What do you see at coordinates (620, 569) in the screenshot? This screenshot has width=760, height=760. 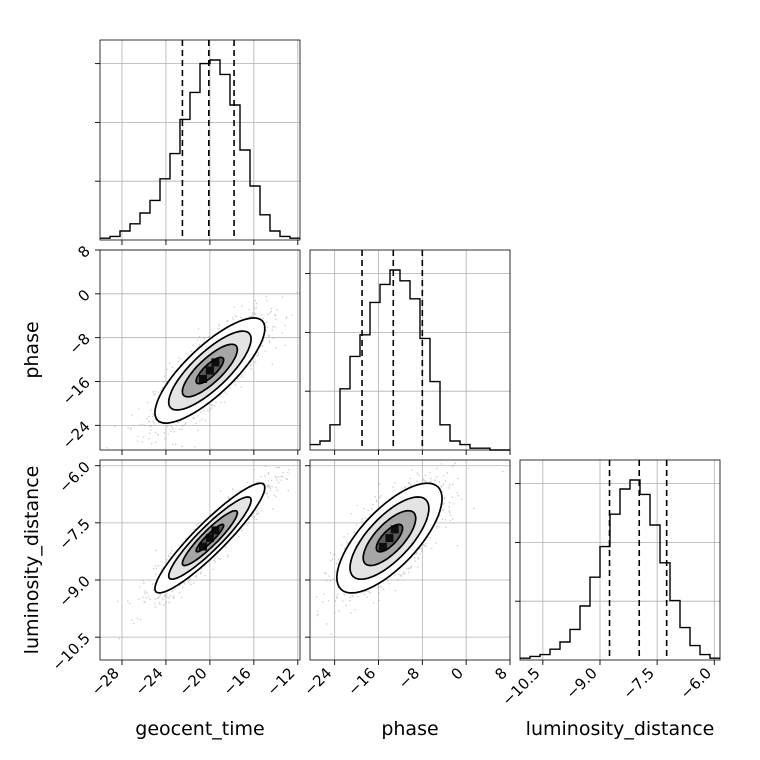 I see `histogram-luminosity-distance` at bounding box center [620, 569].